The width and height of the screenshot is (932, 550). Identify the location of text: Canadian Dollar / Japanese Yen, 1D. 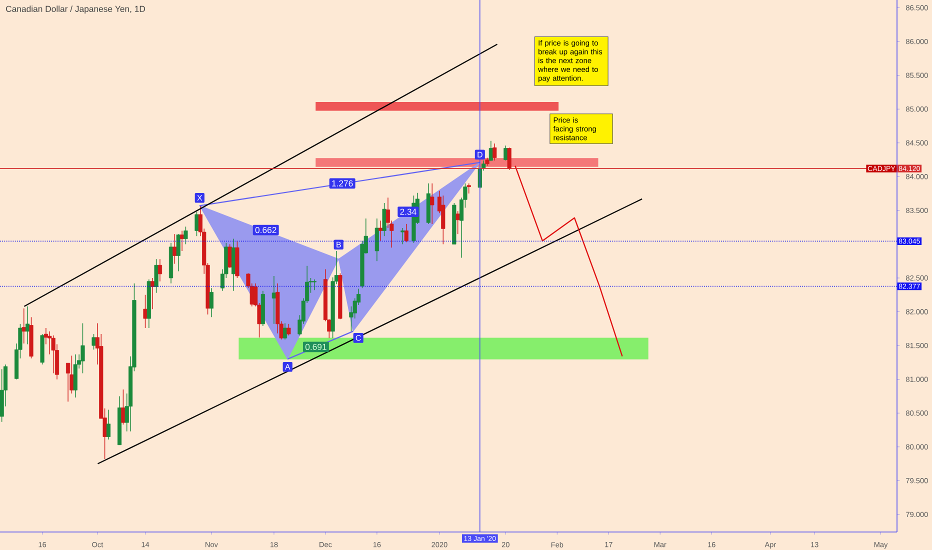
(76, 10).